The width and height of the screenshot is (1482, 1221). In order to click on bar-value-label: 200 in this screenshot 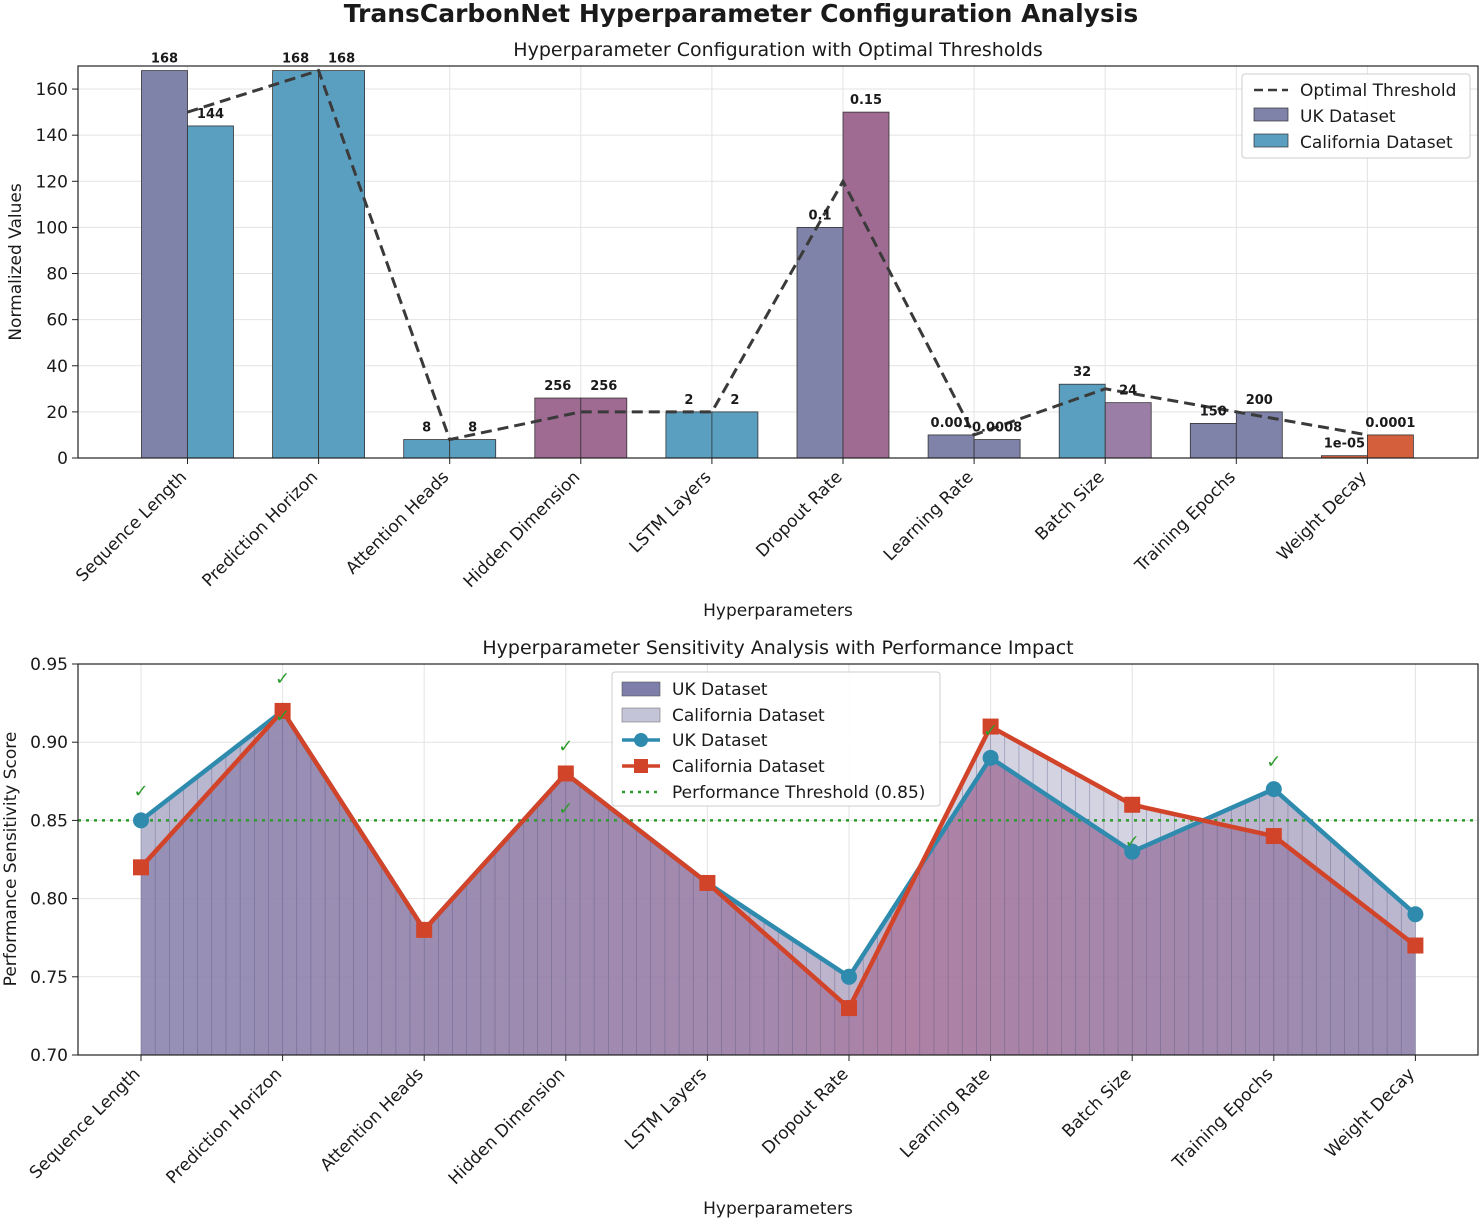, I will do `click(1259, 400)`.